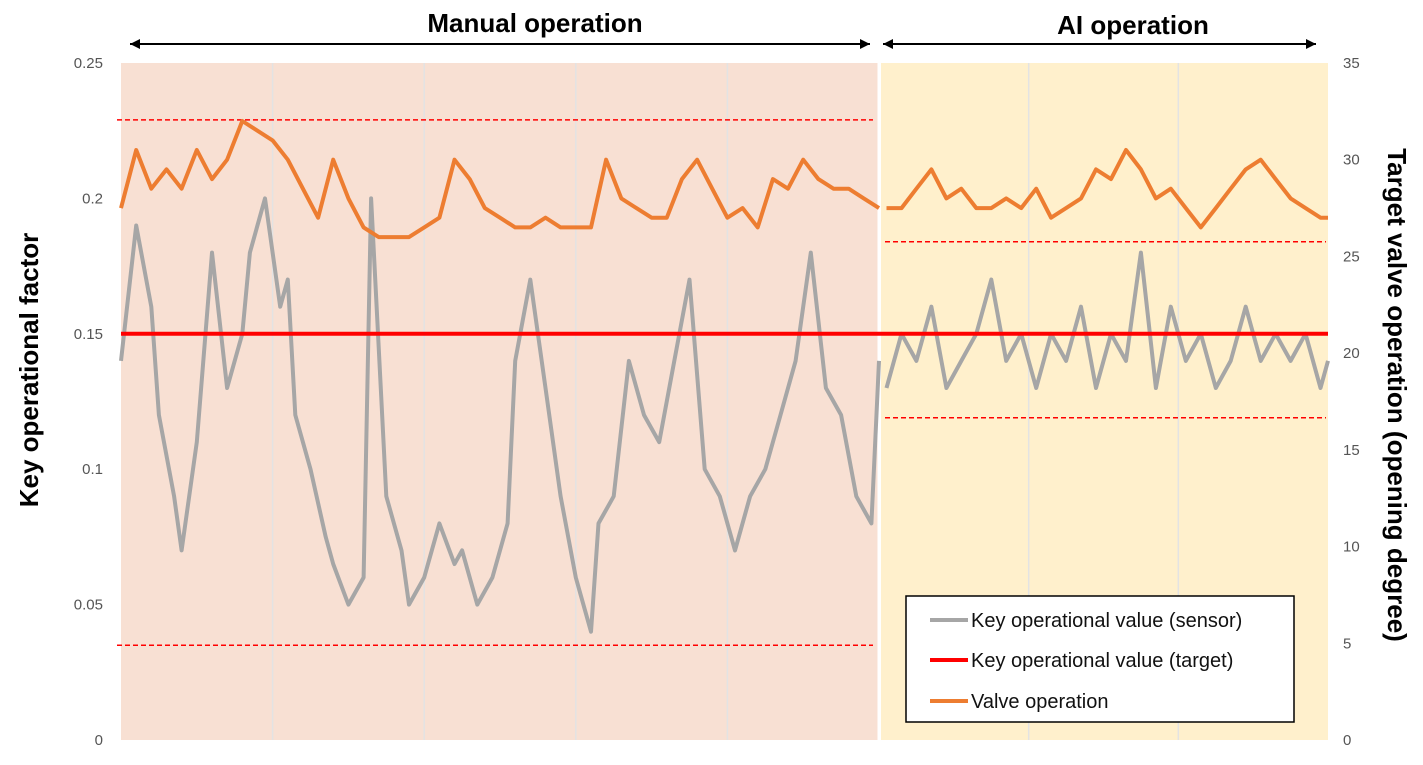 This screenshot has width=1423, height=765. Describe the element at coordinates (92, 469) in the screenshot. I see `y-tick-label: 0.1` at that location.